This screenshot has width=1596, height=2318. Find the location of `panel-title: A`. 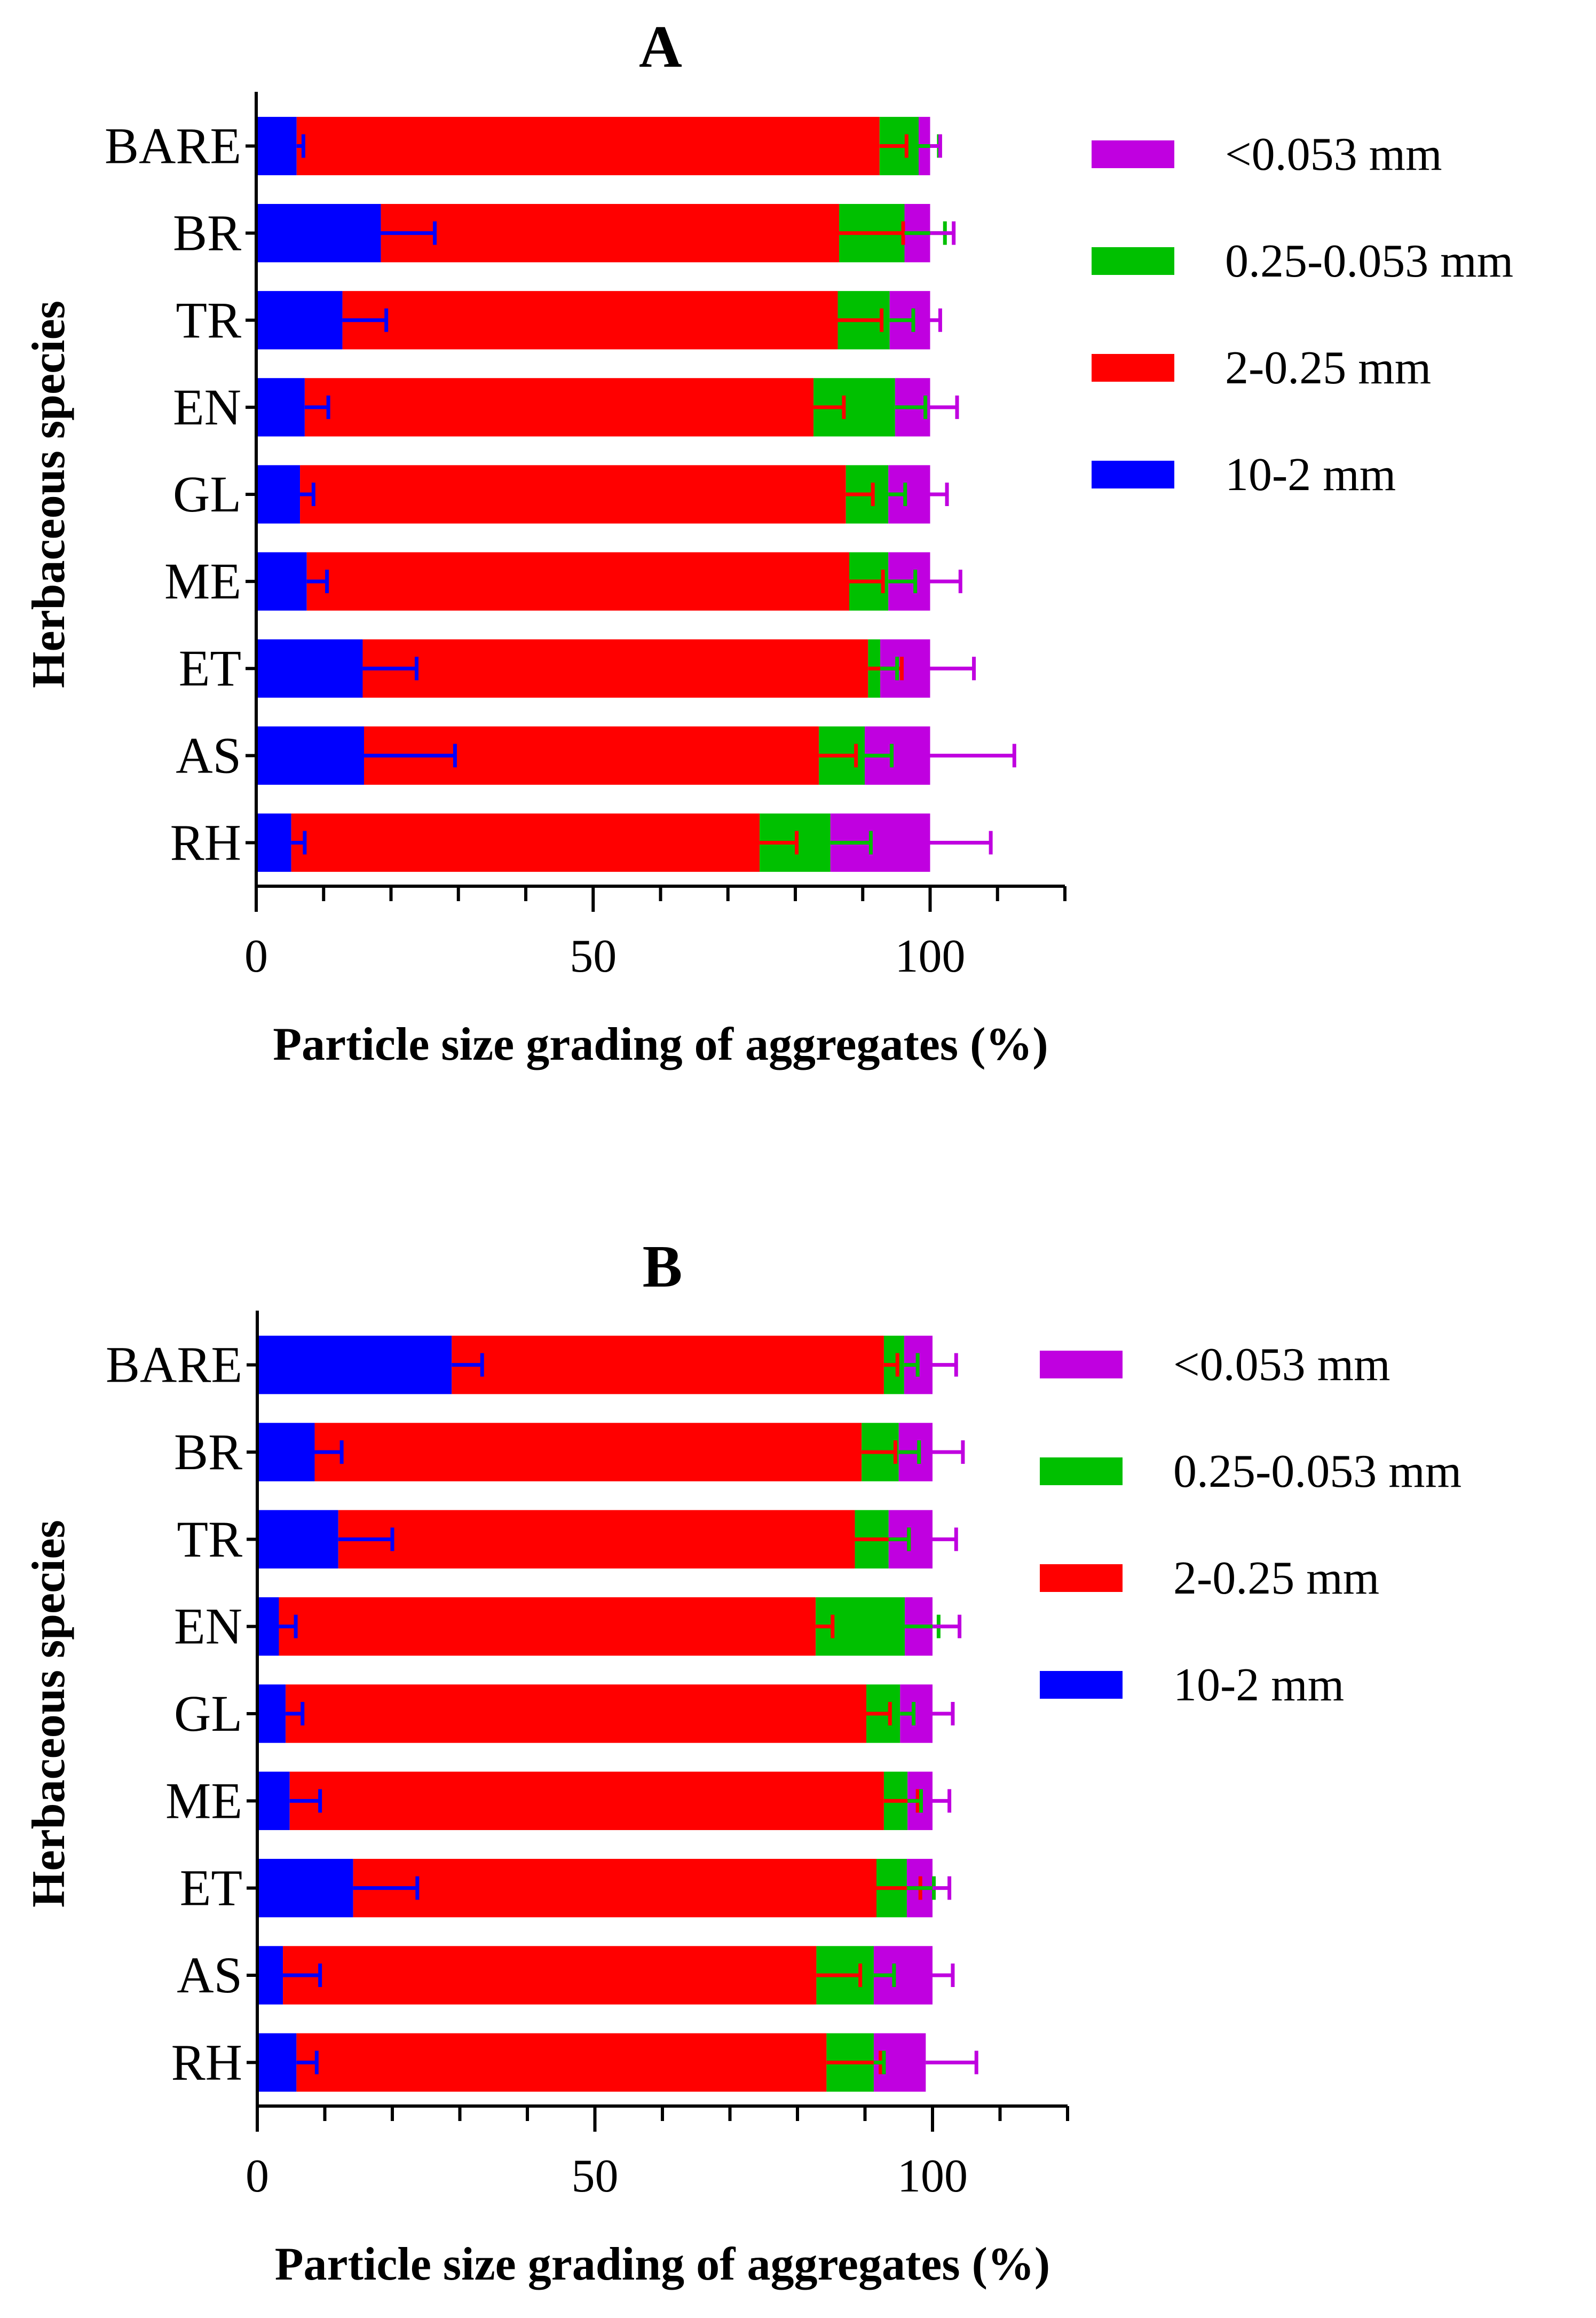

panel-title: A is located at coordinates (661, 47).